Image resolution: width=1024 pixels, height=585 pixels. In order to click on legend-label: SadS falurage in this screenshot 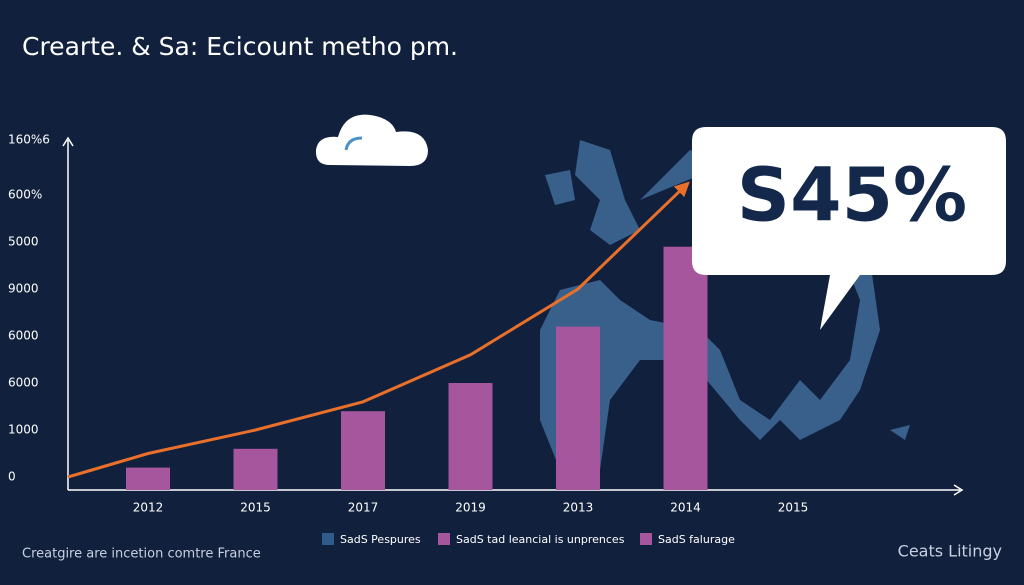, I will do `click(696, 539)`.